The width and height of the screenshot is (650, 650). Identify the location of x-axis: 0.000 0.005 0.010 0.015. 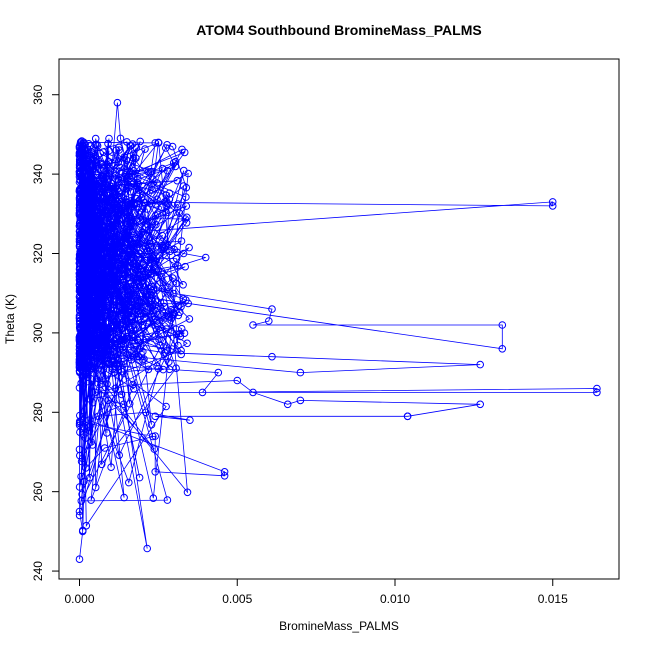
(316, 592).